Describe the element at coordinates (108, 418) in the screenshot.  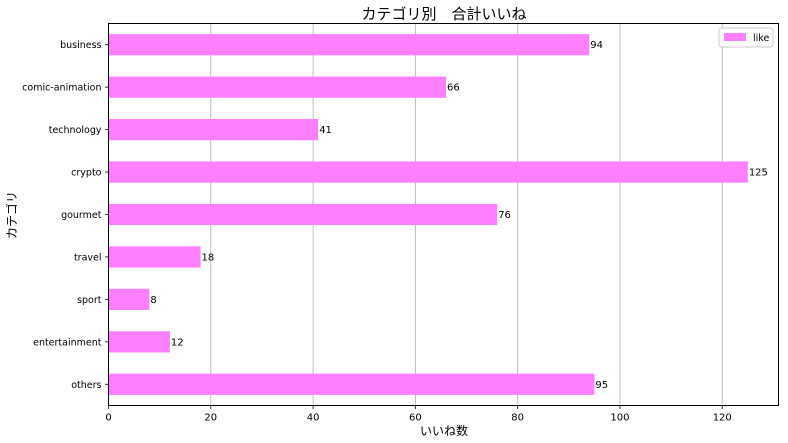
I see `x-tick-label: 0` at that location.